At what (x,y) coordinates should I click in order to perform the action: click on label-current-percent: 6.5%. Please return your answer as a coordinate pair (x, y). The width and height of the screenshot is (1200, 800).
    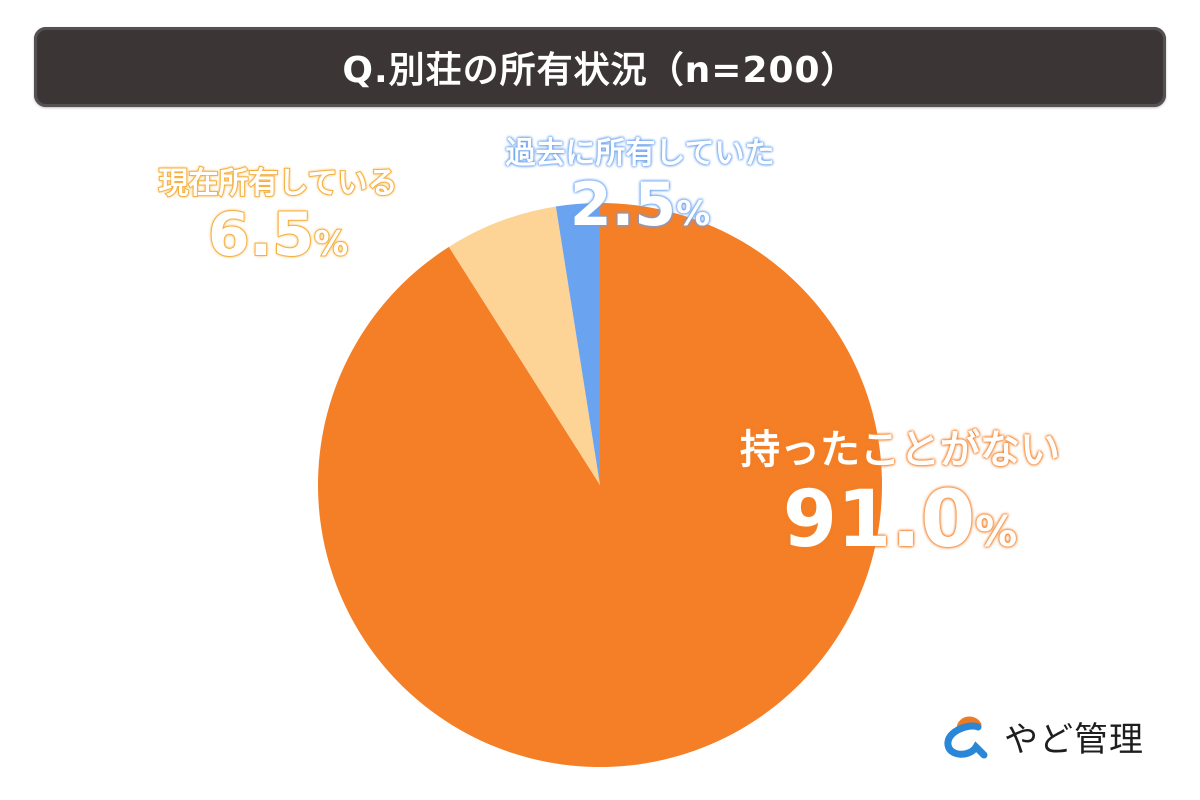
    Looking at the image, I should click on (278, 235).